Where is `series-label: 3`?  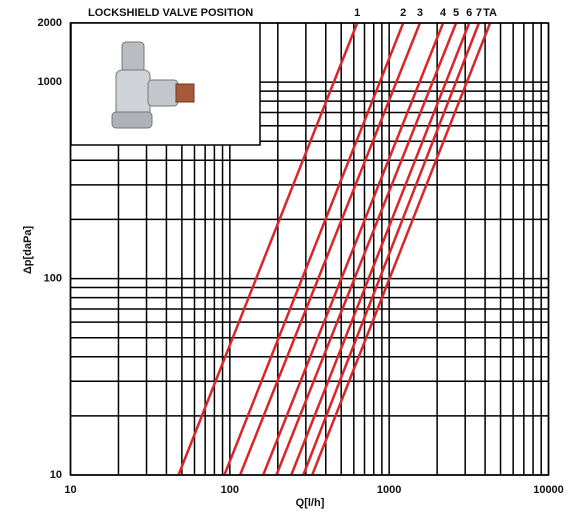
series-label: 3 is located at coordinates (420, 13).